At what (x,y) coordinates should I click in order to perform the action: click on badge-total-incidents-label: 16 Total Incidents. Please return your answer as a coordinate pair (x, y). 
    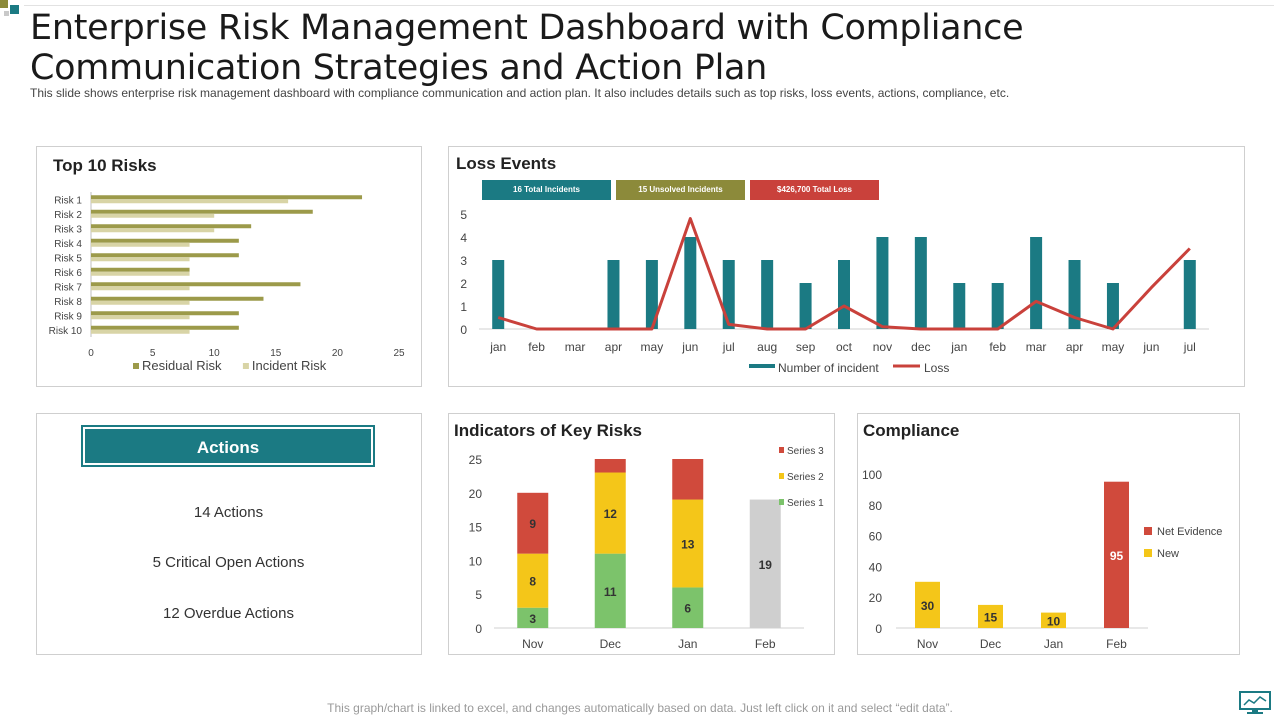
    Looking at the image, I should click on (546, 189).